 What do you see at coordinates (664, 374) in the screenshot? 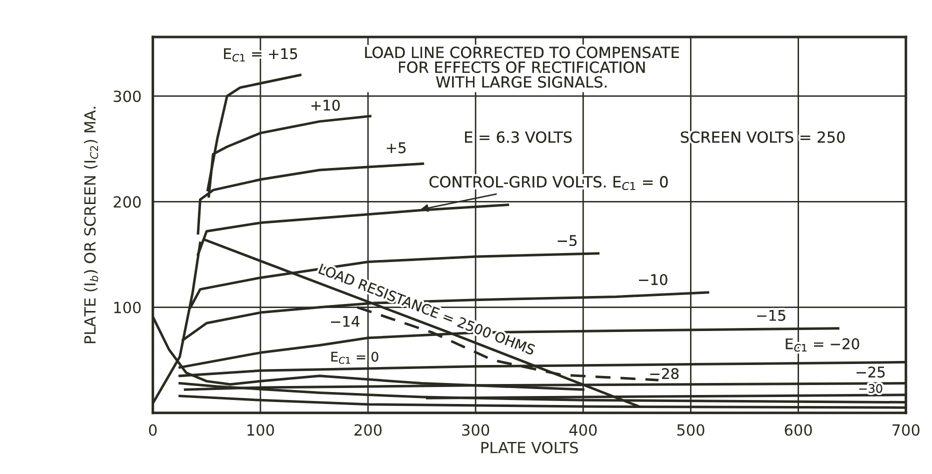
I see `annotation: −28` at bounding box center [664, 374].